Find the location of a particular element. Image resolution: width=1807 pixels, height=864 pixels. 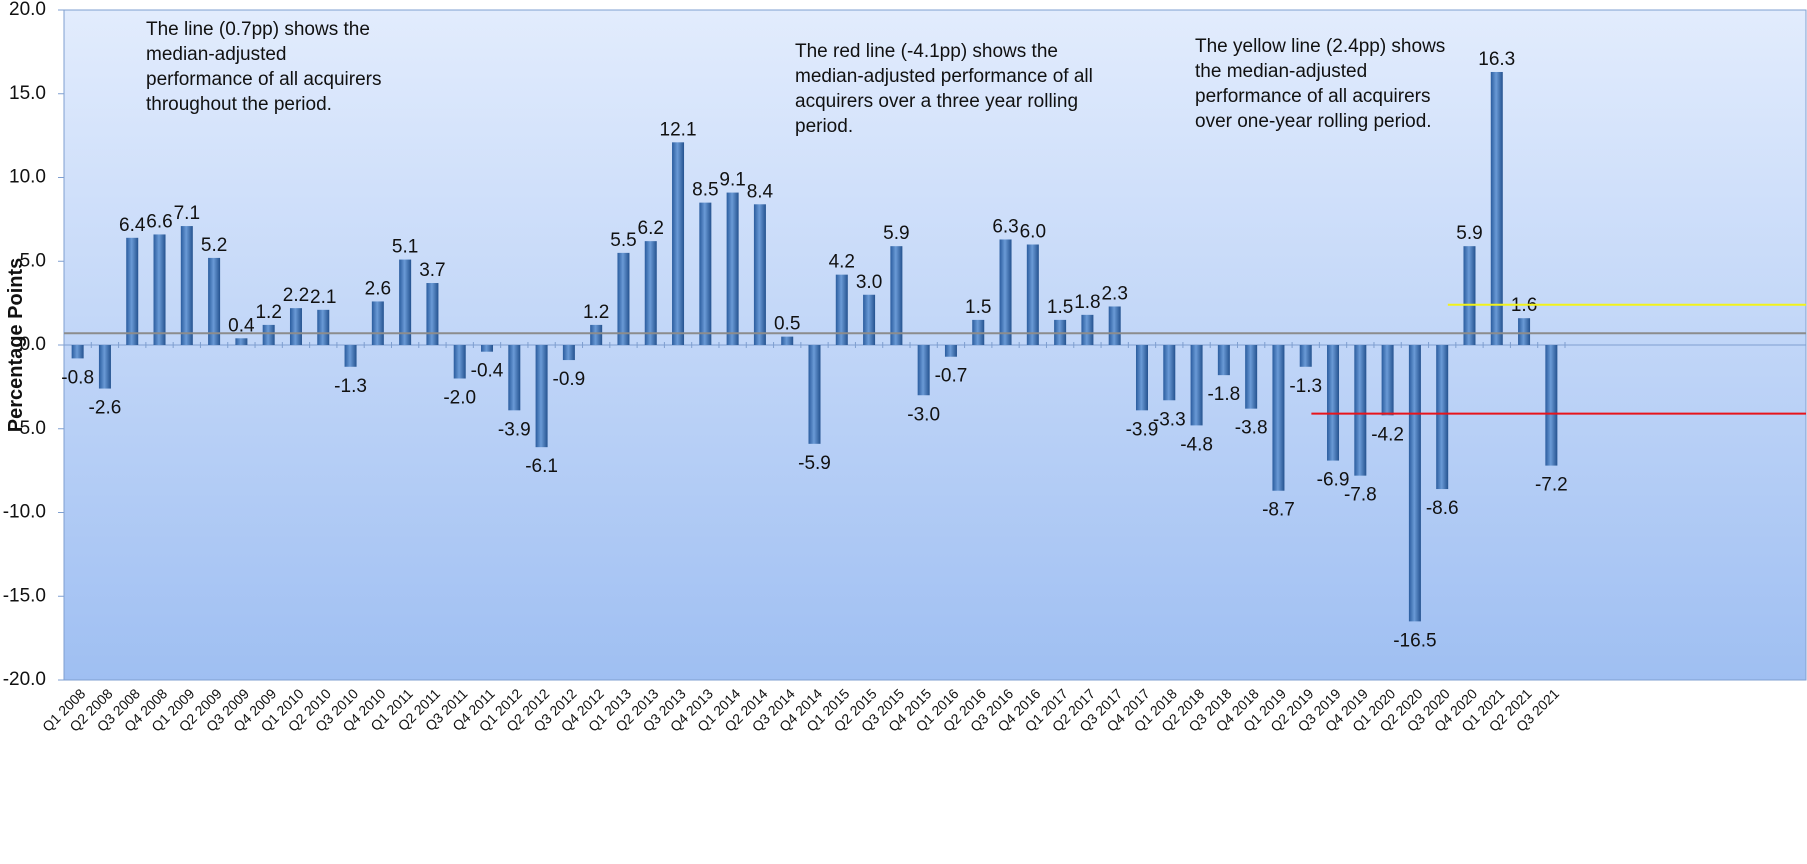

value-label: 6.0 is located at coordinates (1033, 232).